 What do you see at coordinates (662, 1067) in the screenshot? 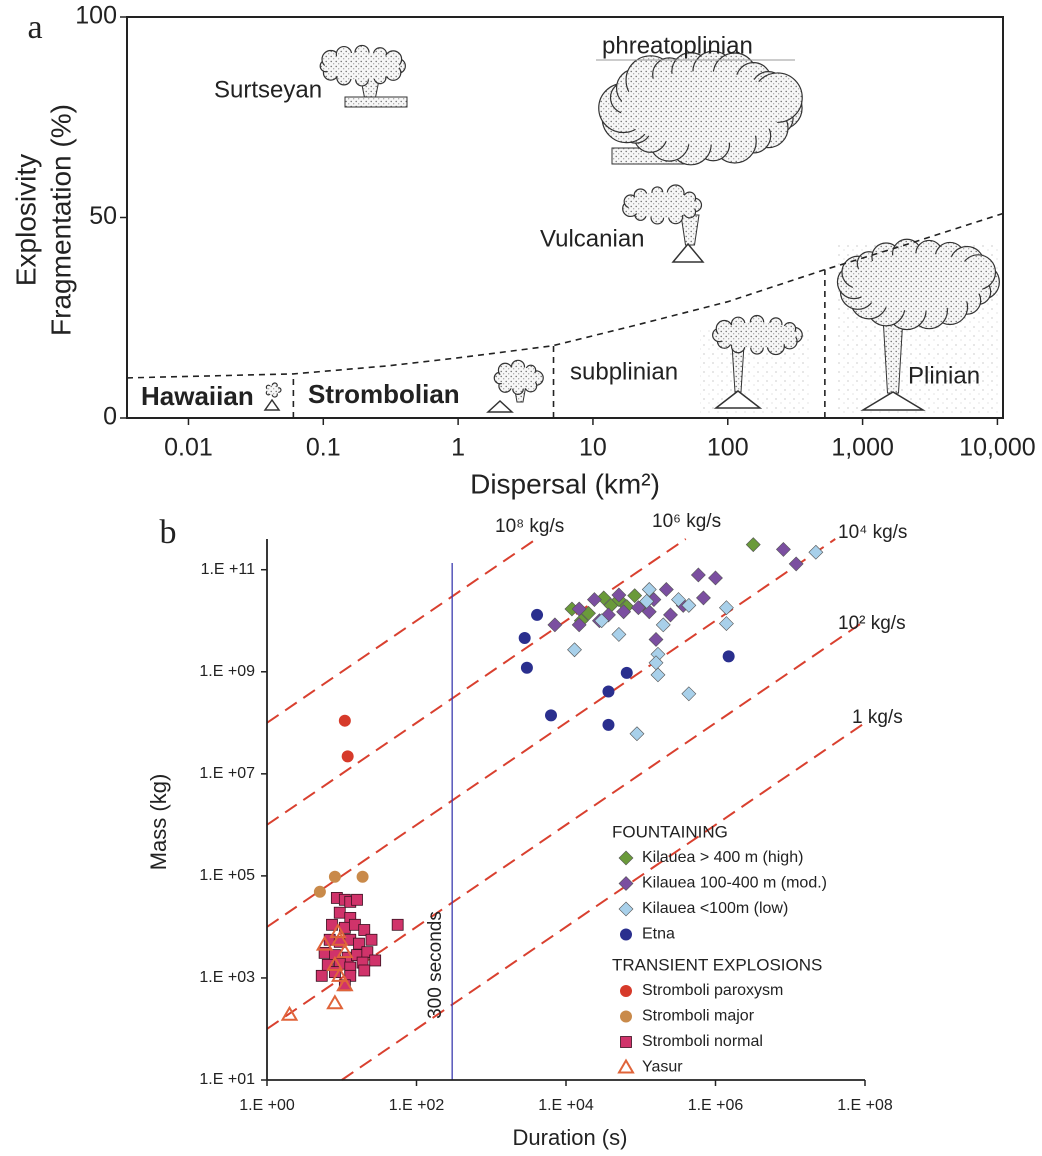
I see `legend-label: Yasur` at bounding box center [662, 1067].